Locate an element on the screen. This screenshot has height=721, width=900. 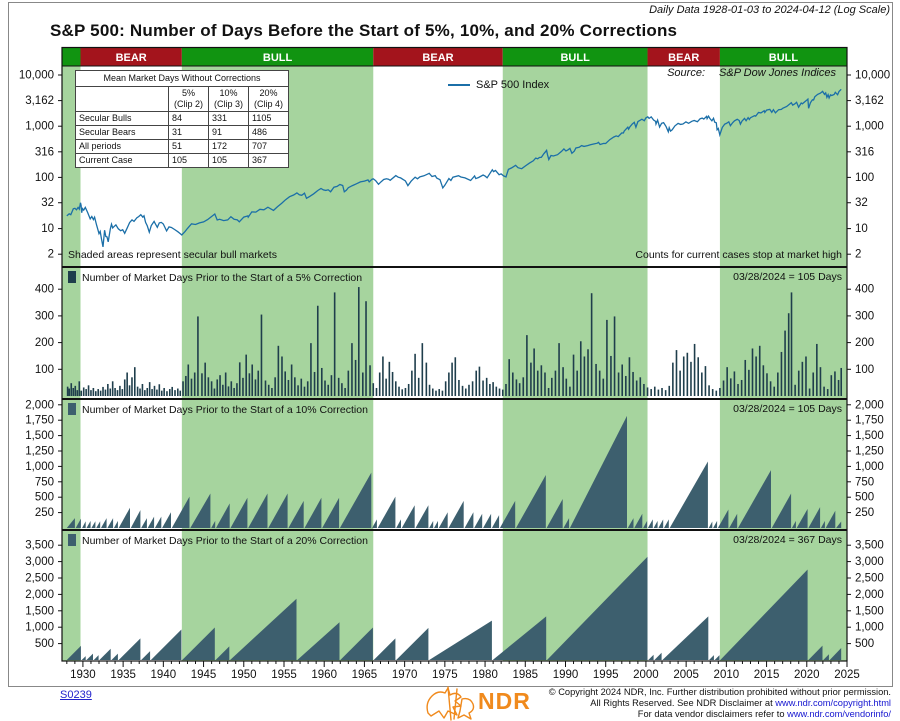
stats-table-col-header: 20% (Clip 4) is located at coordinates (268, 99).